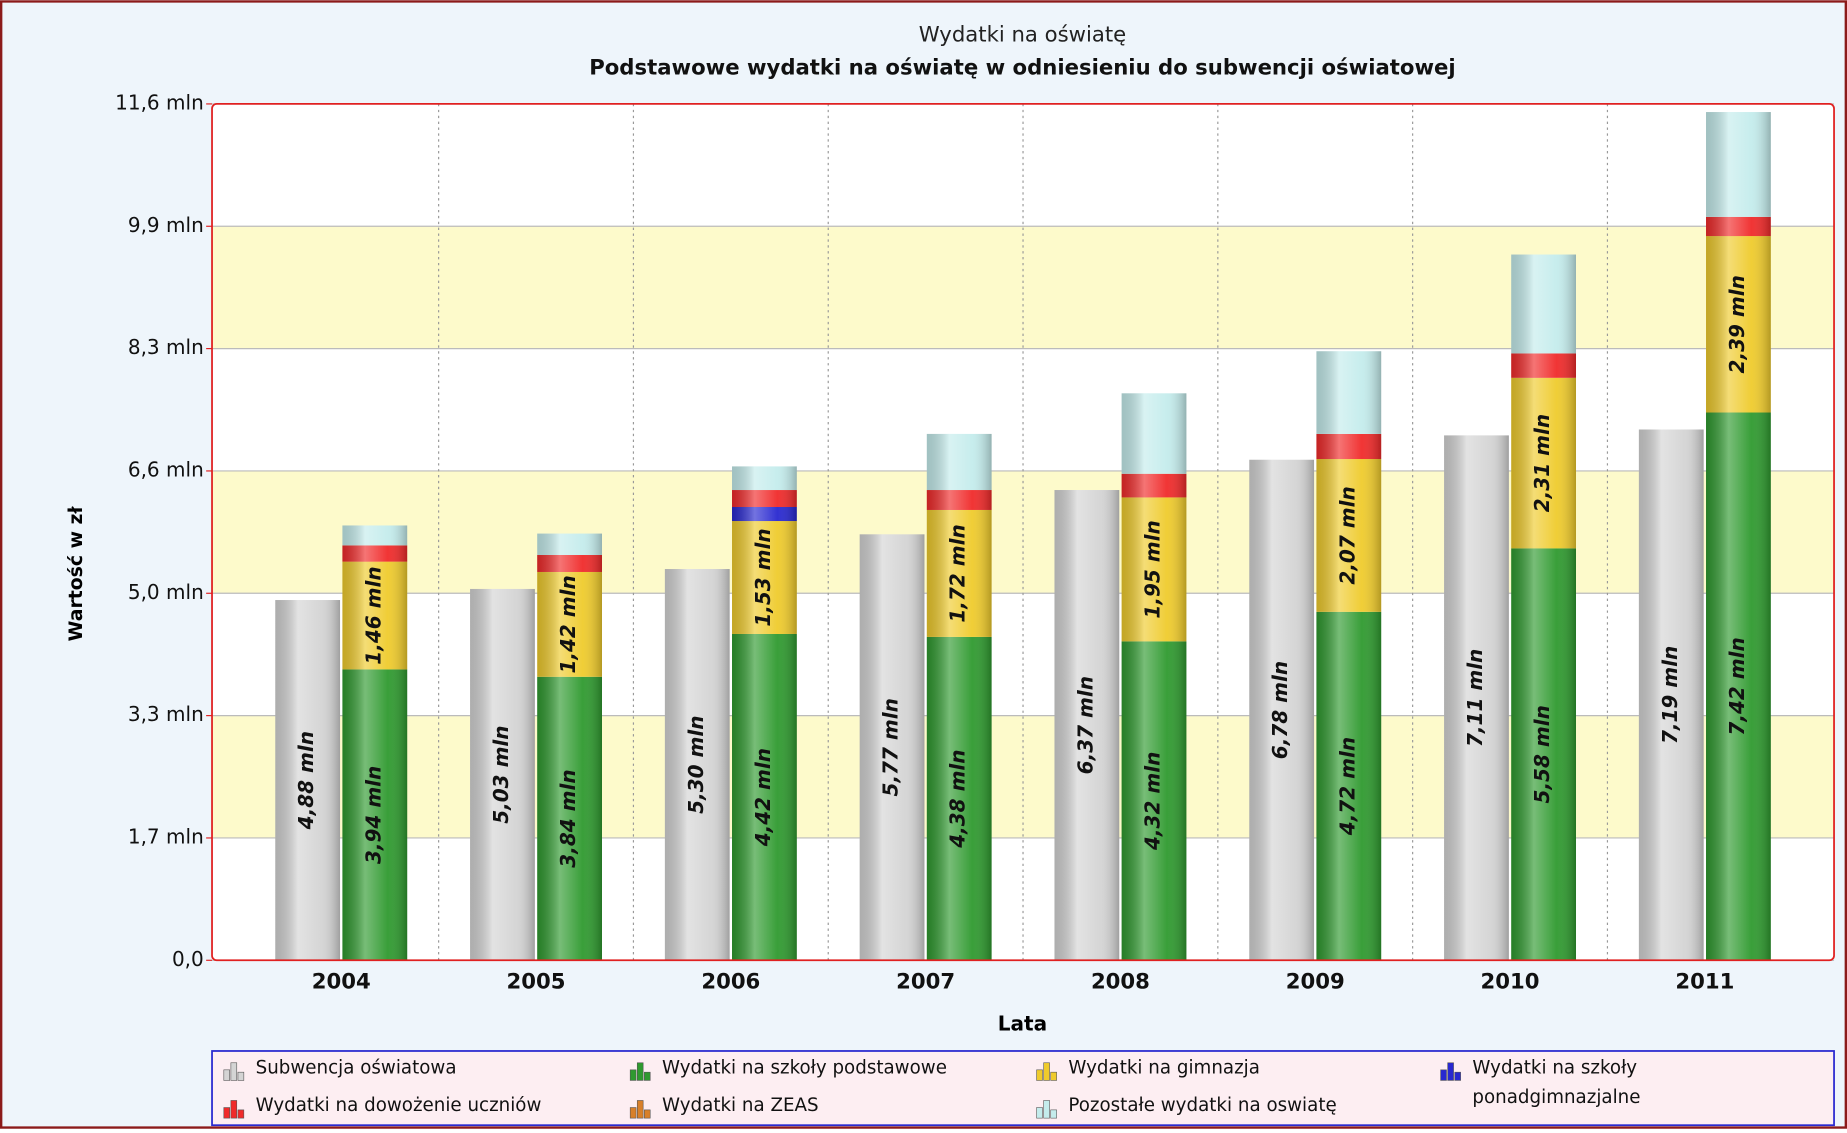 The width and height of the screenshot is (1847, 1133). What do you see at coordinates (1704, 981) in the screenshot?
I see `x-tick-label: 2011` at bounding box center [1704, 981].